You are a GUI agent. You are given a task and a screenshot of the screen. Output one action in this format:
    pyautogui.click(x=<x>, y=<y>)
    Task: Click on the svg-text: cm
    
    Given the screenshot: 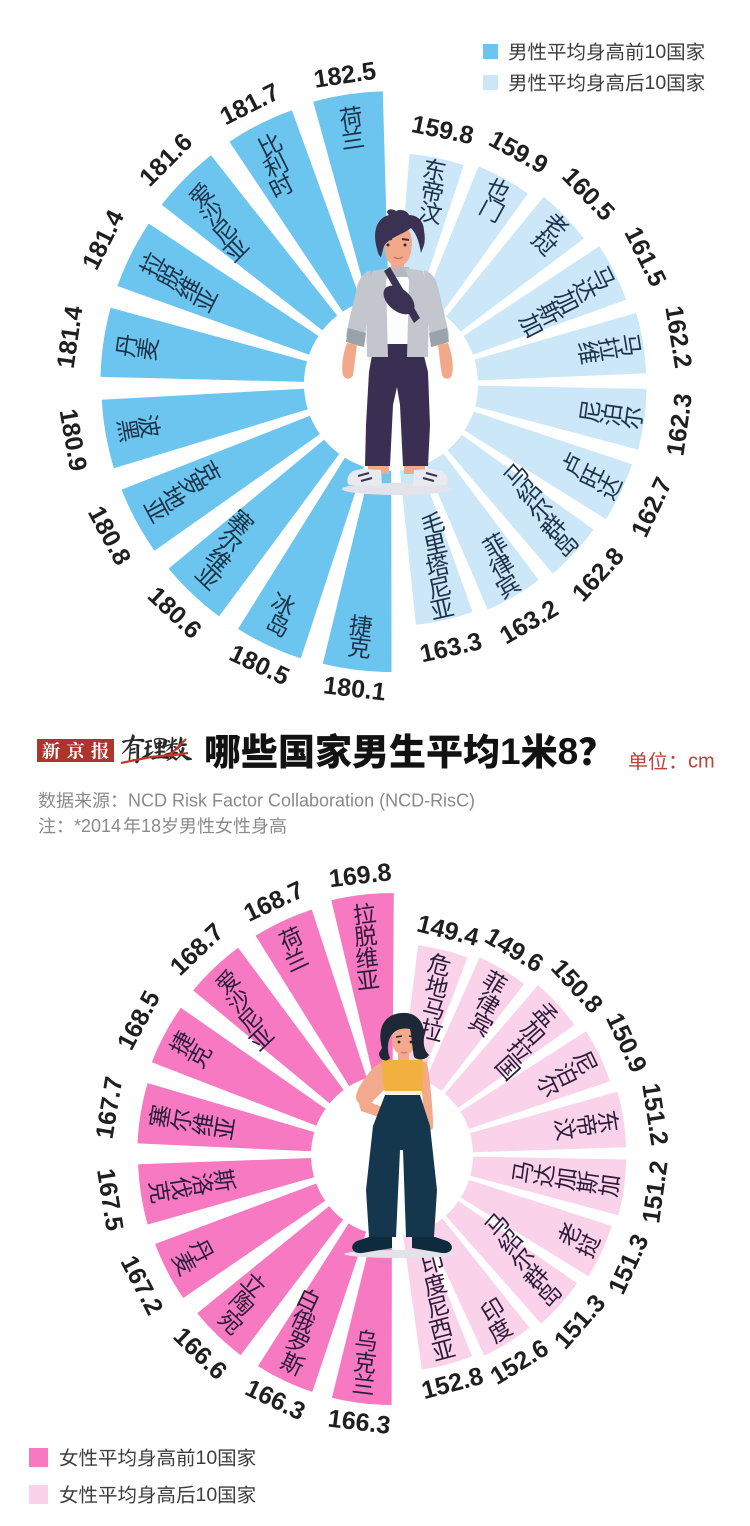 What is the action you would take?
    pyautogui.click(x=701, y=762)
    